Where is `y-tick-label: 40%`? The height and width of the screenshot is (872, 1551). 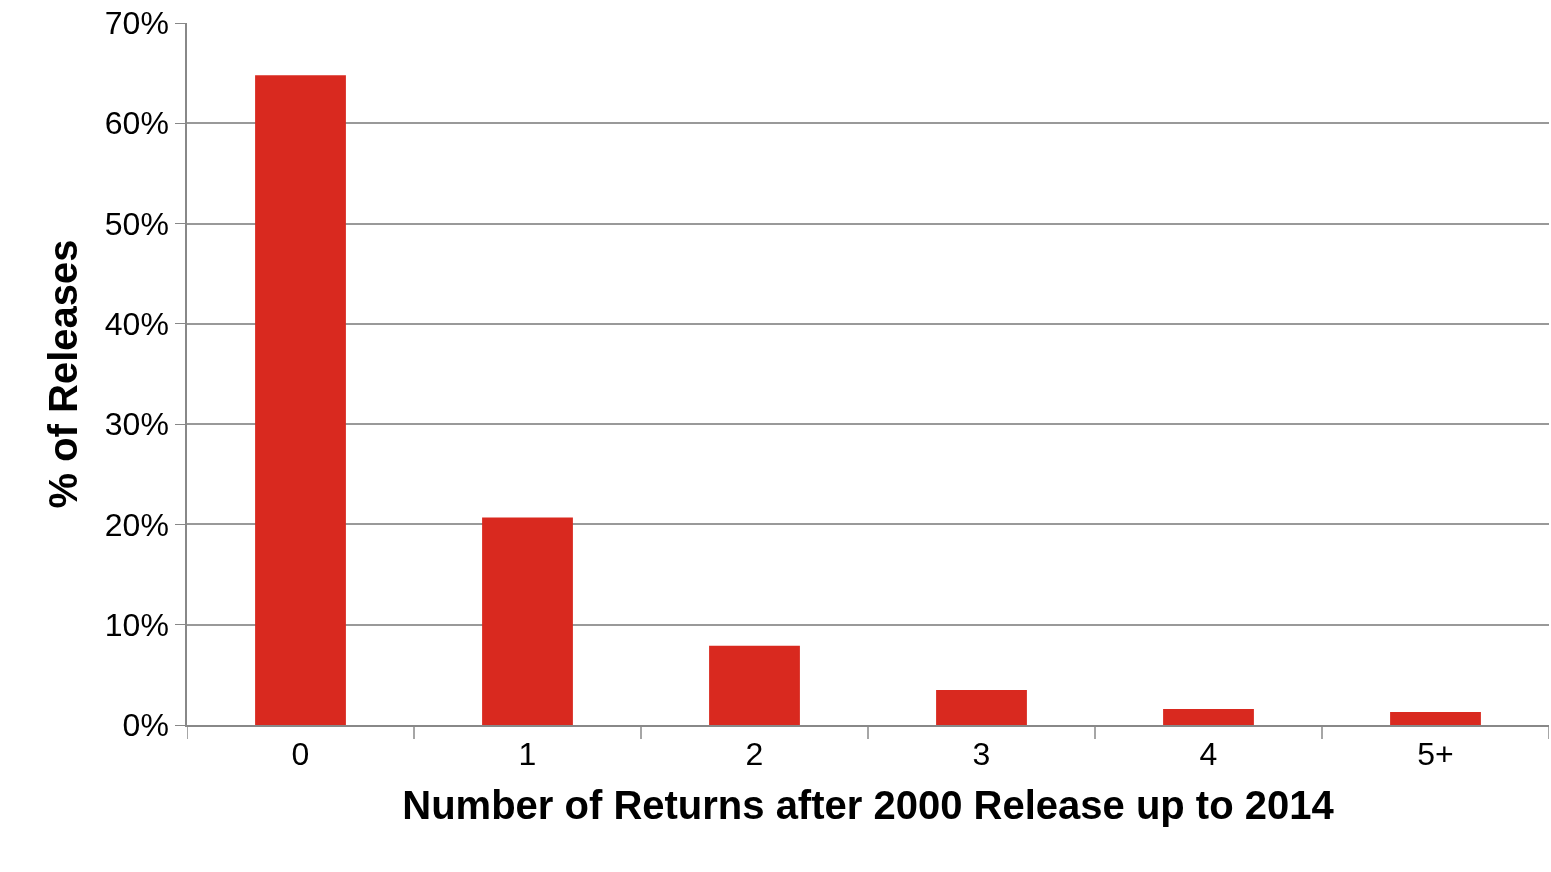
y-tick-label: 40% is located at coordinates (136, 324).